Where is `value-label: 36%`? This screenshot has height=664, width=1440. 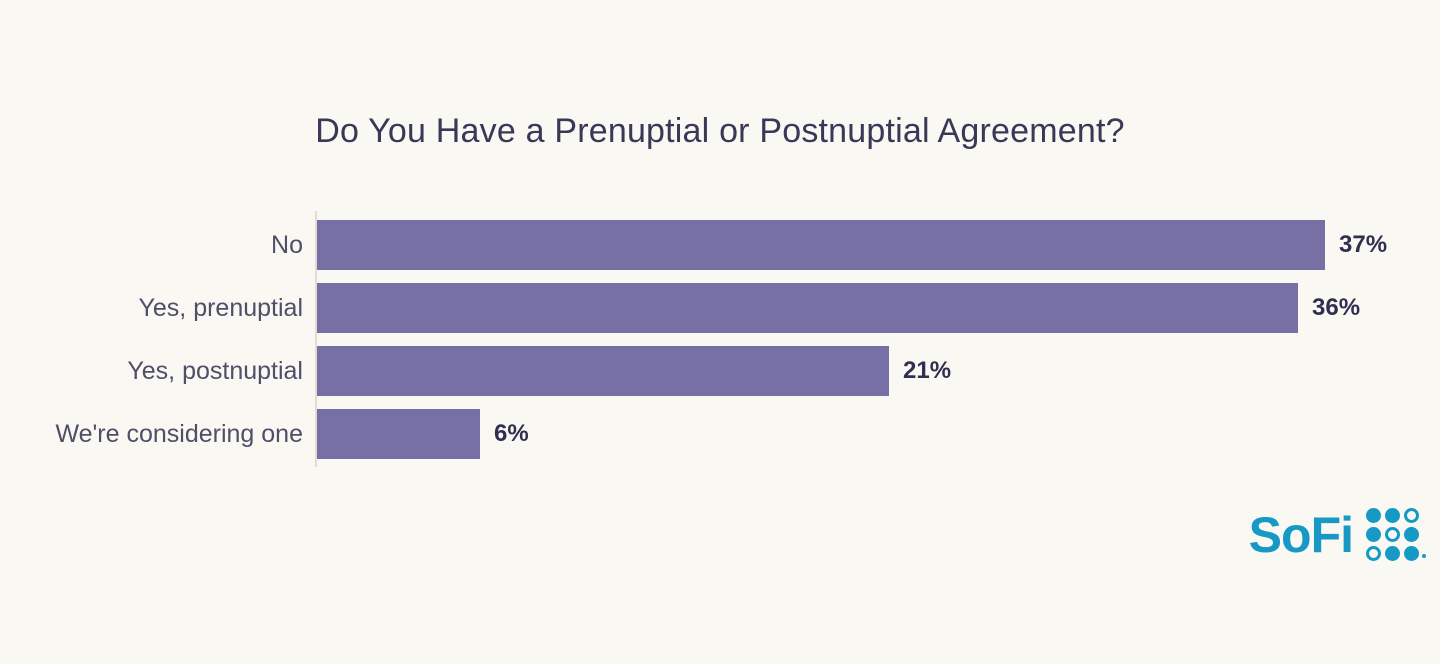
value-label: 36% is located at coordinates (1336, 307).